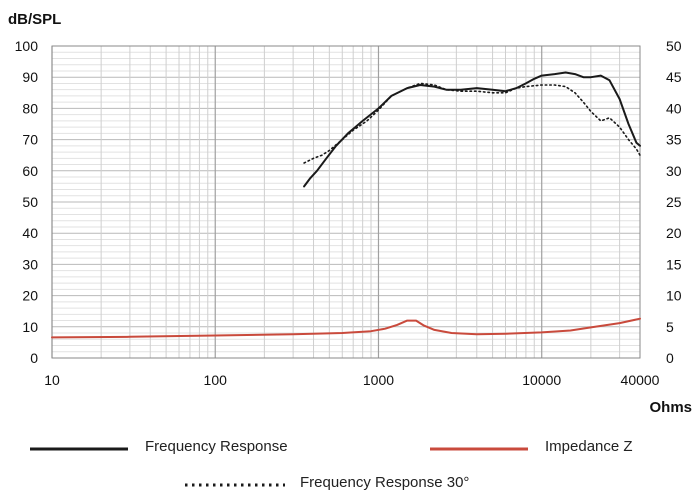  Describe the element at coordinates (541, 380) in the screenshot. I see `x-tick-label: 10000` at that location.